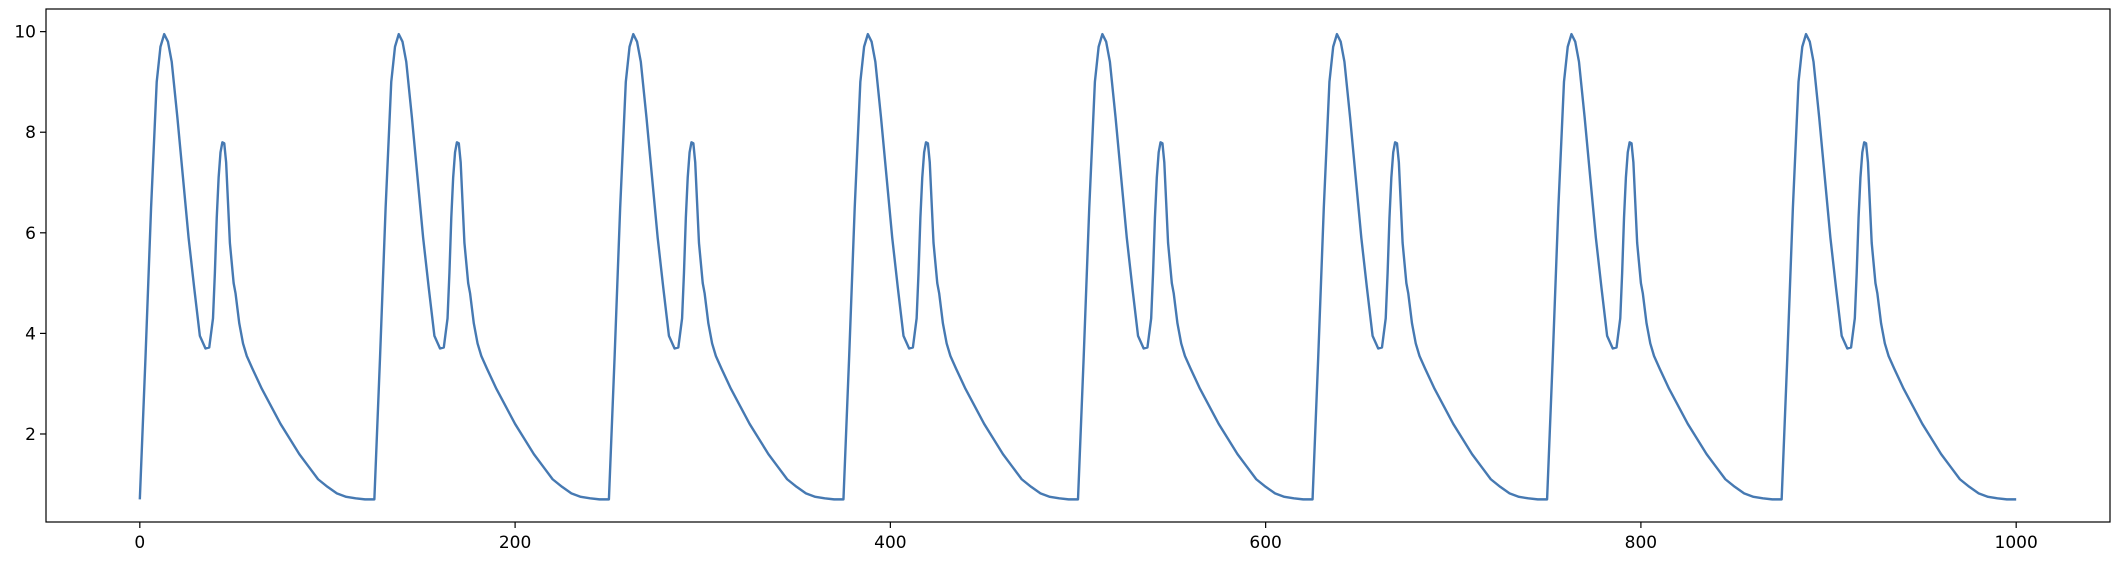 This screenshot has width=2122, height=564. I want to click on y-tick-label: 6, so click(30, 234).